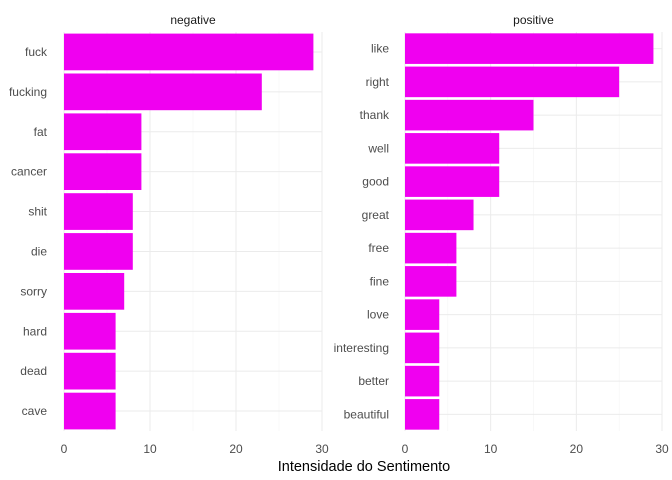  What do you see at coordinates (380, 49) in the screenshot?
I see `category-label: like` at bounding box center [380, 49].